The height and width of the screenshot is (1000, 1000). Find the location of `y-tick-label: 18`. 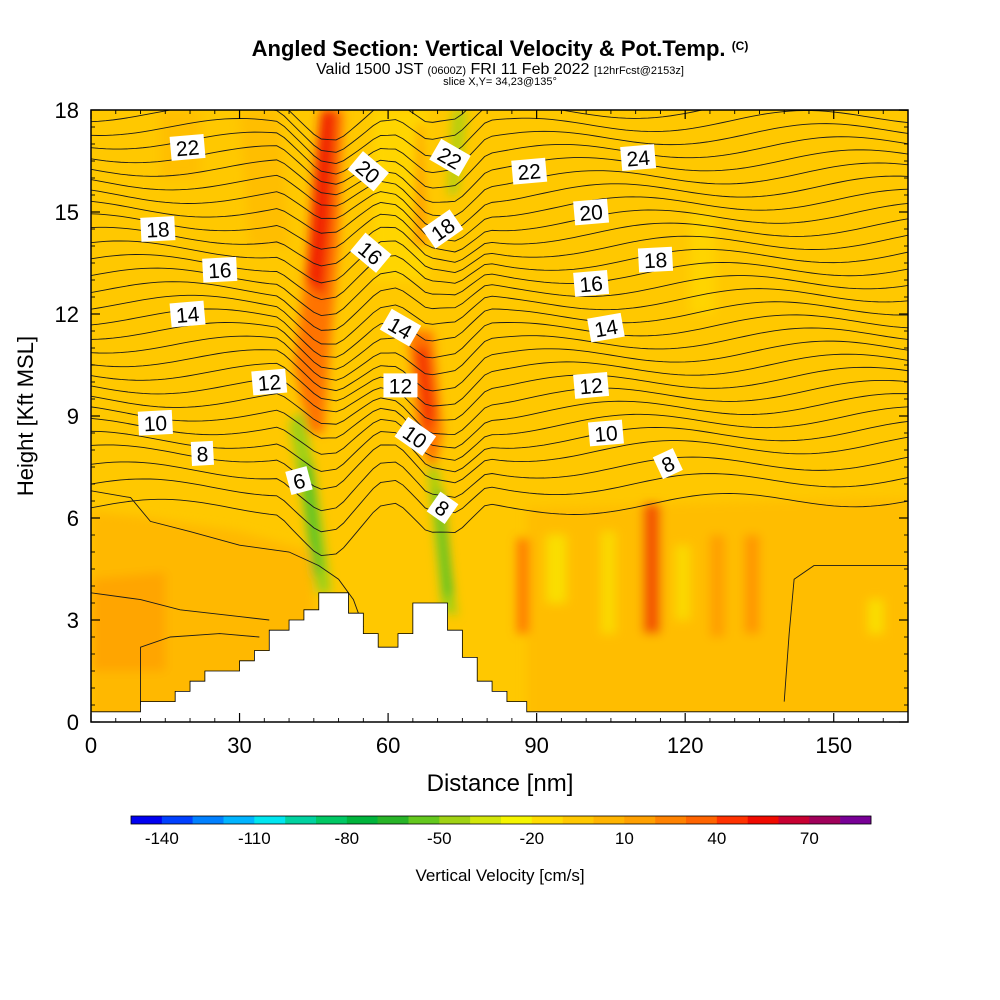

y-tick-label: 18 is located at coordinates (67, 110).